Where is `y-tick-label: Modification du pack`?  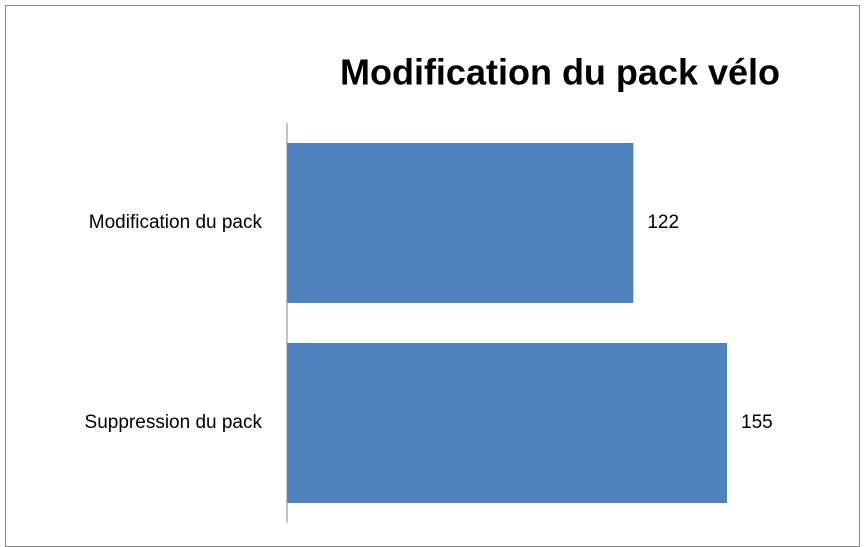
y-tick-label: Modification du pack is located at coordinates (176, 222).